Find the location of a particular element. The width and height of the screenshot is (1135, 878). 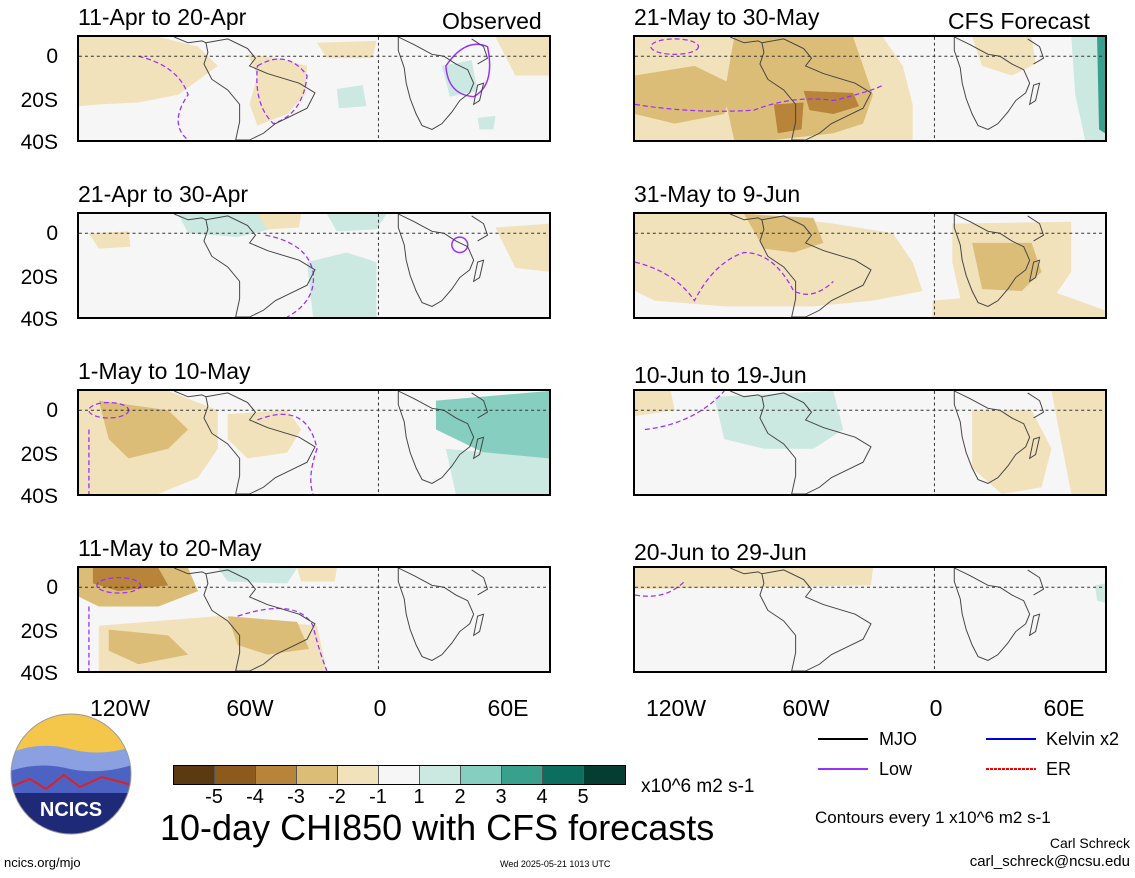

legend-mjo-line is located at coordinates (843, 739).